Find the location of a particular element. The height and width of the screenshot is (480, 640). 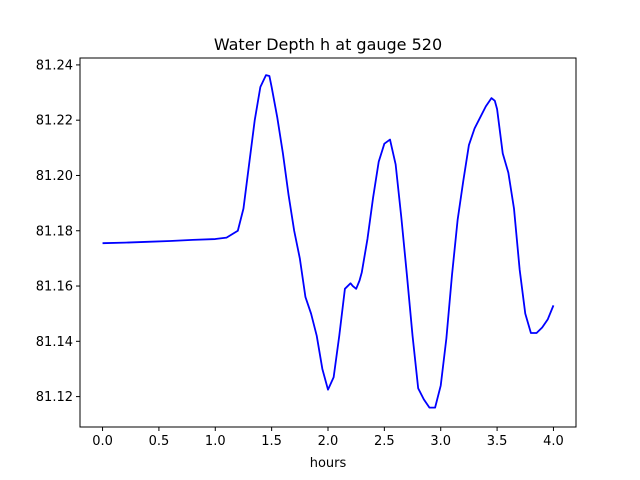

x-axis-label: hours is located at coordinates (328, 463).